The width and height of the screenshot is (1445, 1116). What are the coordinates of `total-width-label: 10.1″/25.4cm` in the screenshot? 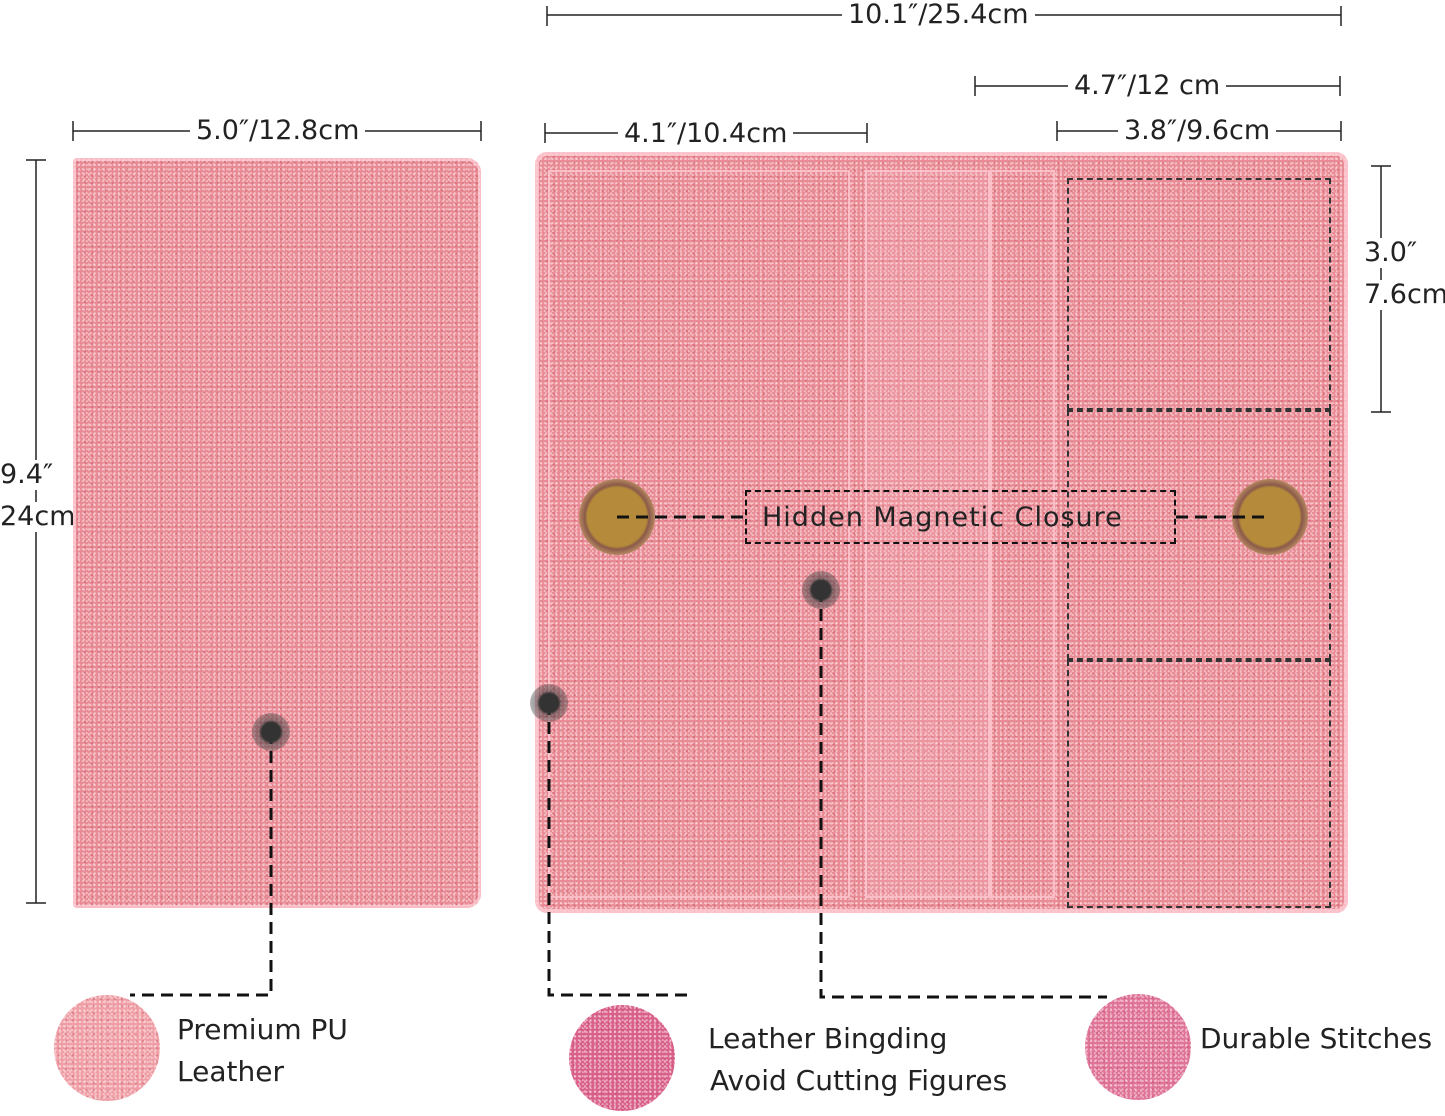 It's located at (938, 15).